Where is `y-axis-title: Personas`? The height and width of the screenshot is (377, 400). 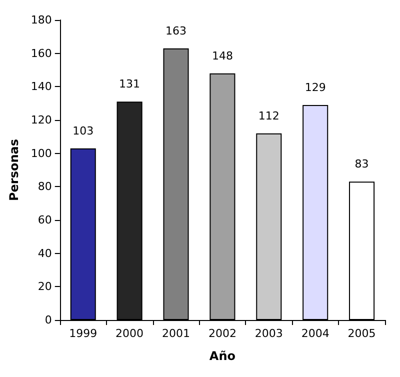 y-axis-title: Personas is located at coordinates (14, 170).